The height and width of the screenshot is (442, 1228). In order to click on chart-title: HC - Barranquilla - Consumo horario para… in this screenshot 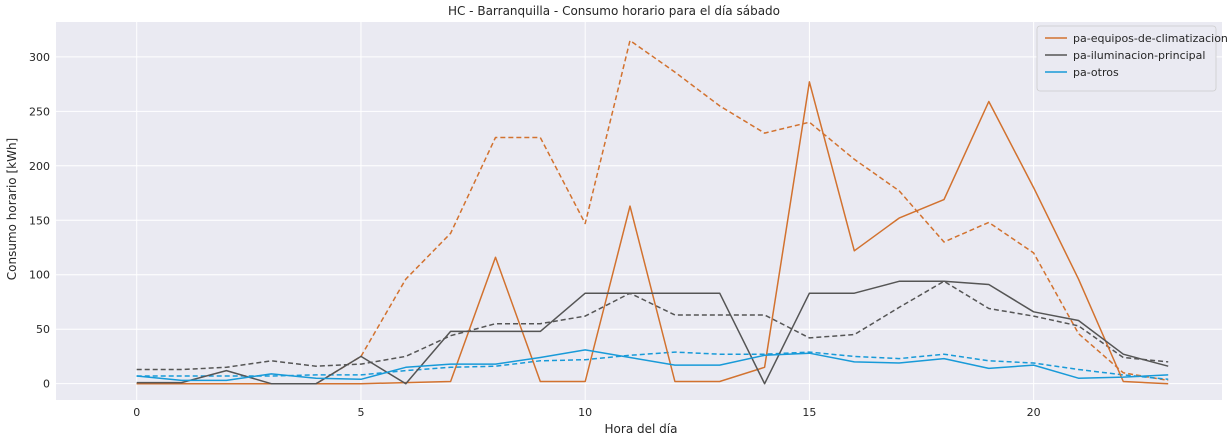, I will do `click(614, 11)`.